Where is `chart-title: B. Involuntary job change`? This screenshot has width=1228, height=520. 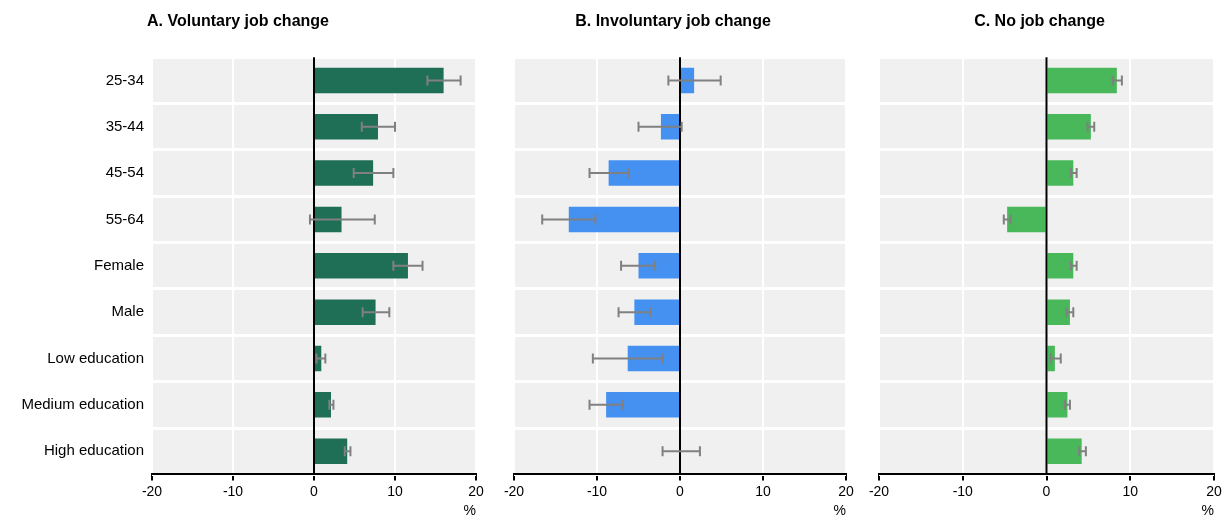
chart-title: B. Involuntary job change is located at coordinates (673, 21).